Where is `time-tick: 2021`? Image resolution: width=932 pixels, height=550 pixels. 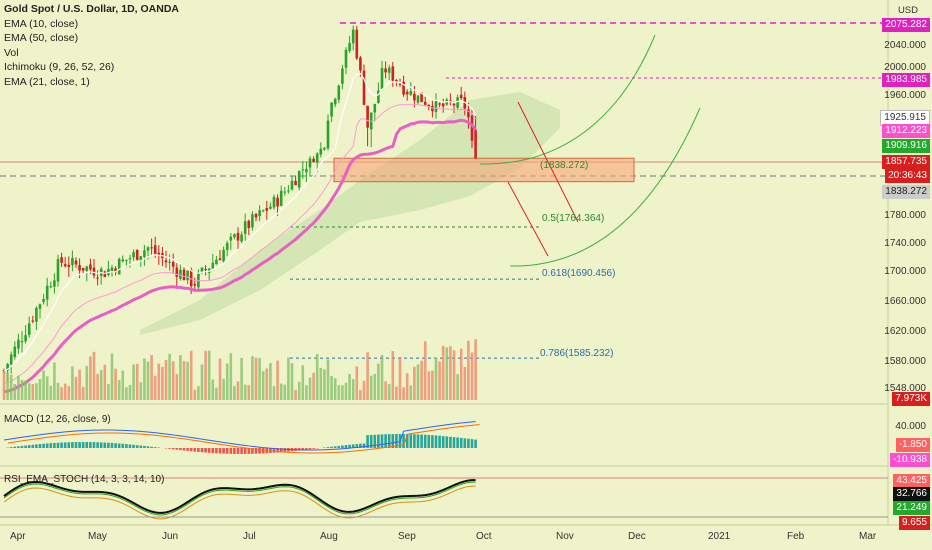 time-tick: 2021 is located at coordinates (719, 536).